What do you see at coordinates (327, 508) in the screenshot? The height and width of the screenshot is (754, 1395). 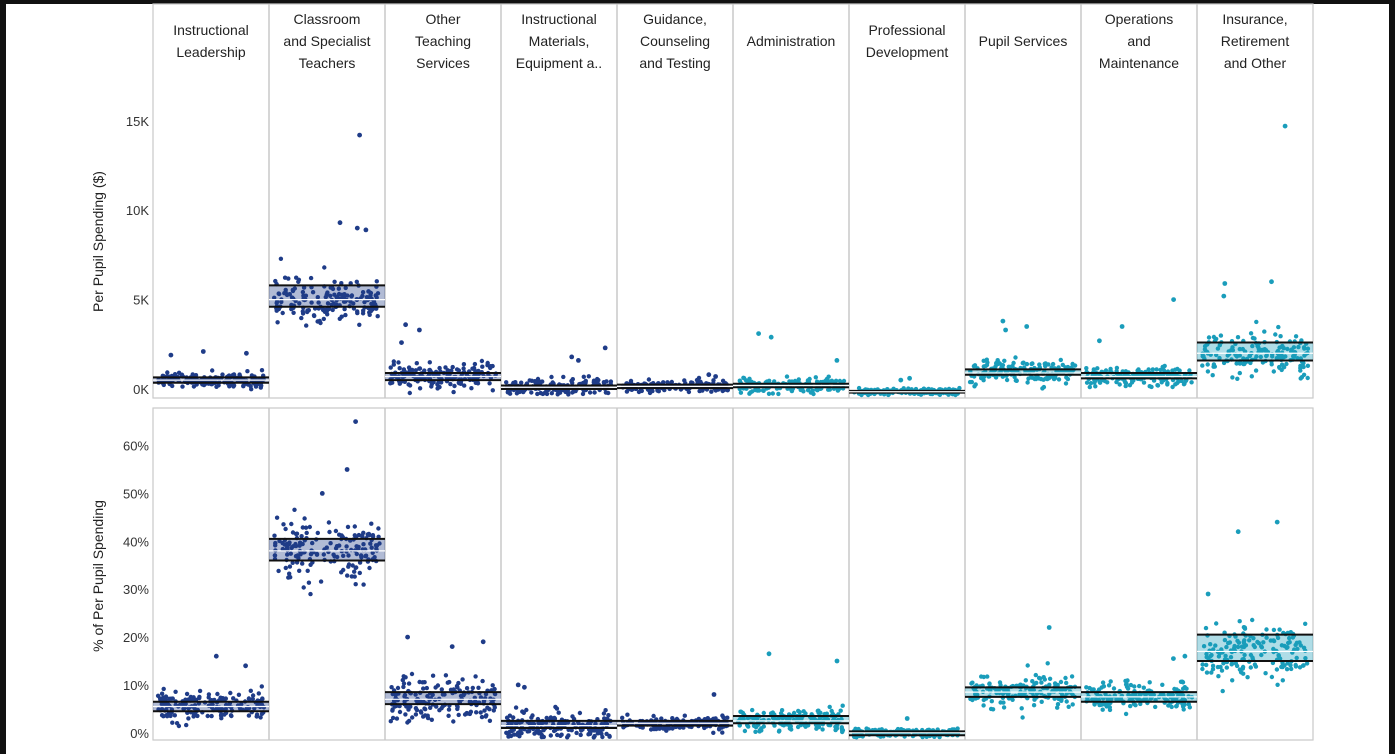 I see `series-points` at bounding box center [327, 508].